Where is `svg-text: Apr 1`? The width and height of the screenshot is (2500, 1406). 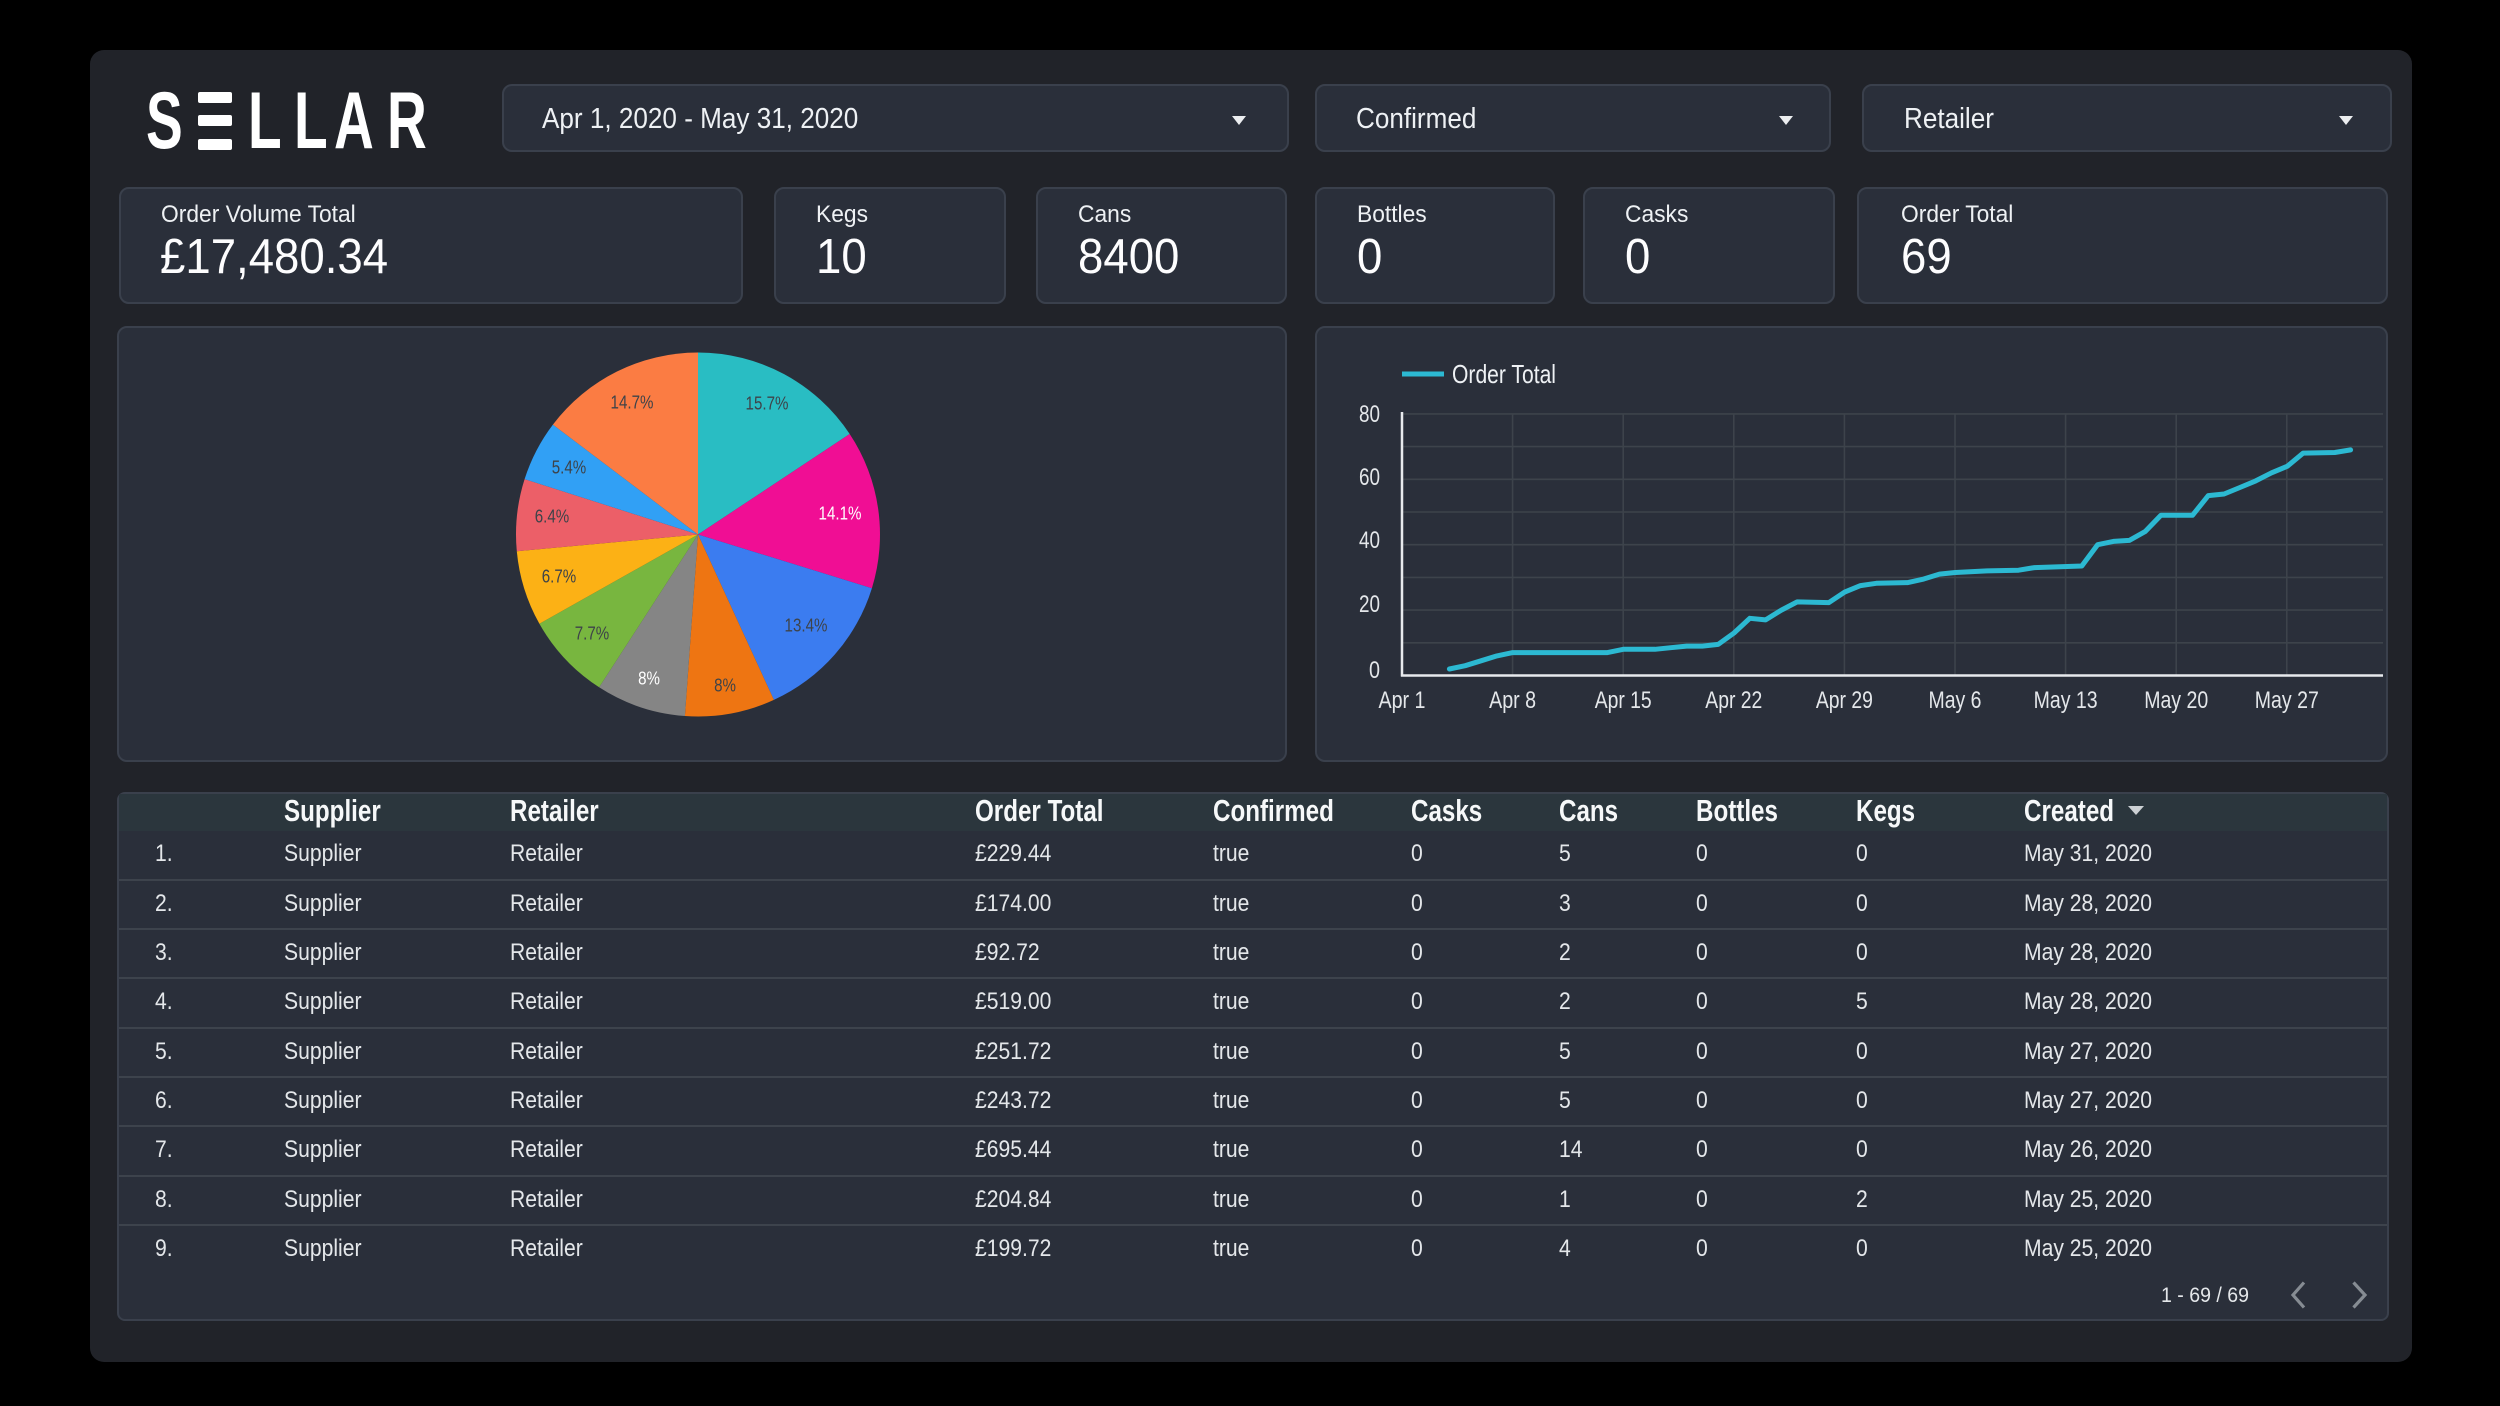 svg-text: Apr 1 is located at coordinates (1402, 700).